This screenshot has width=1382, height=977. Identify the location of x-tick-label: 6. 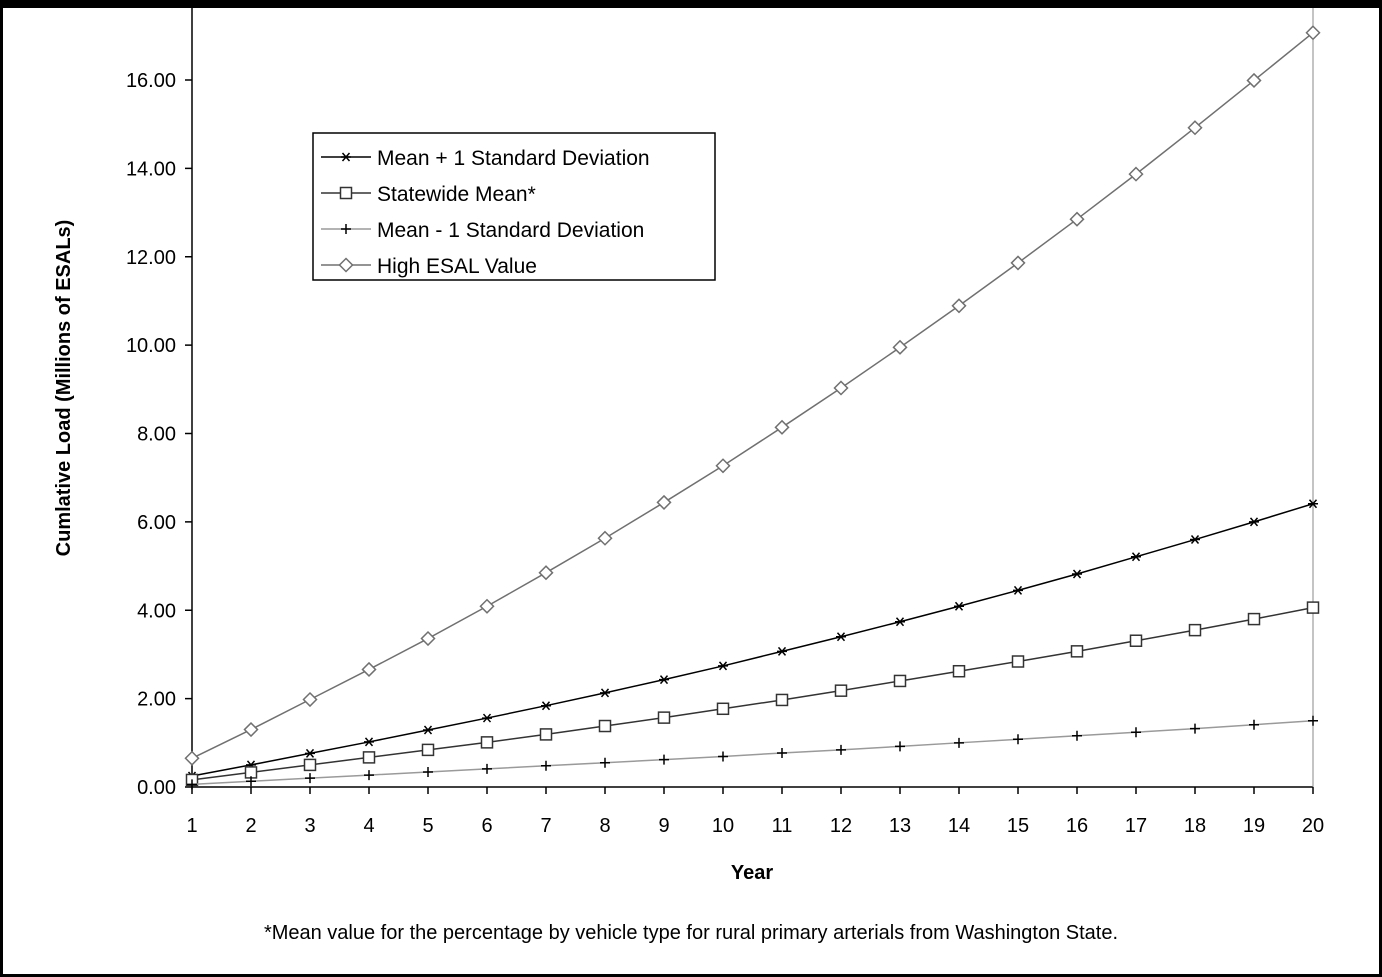
(486, 826).